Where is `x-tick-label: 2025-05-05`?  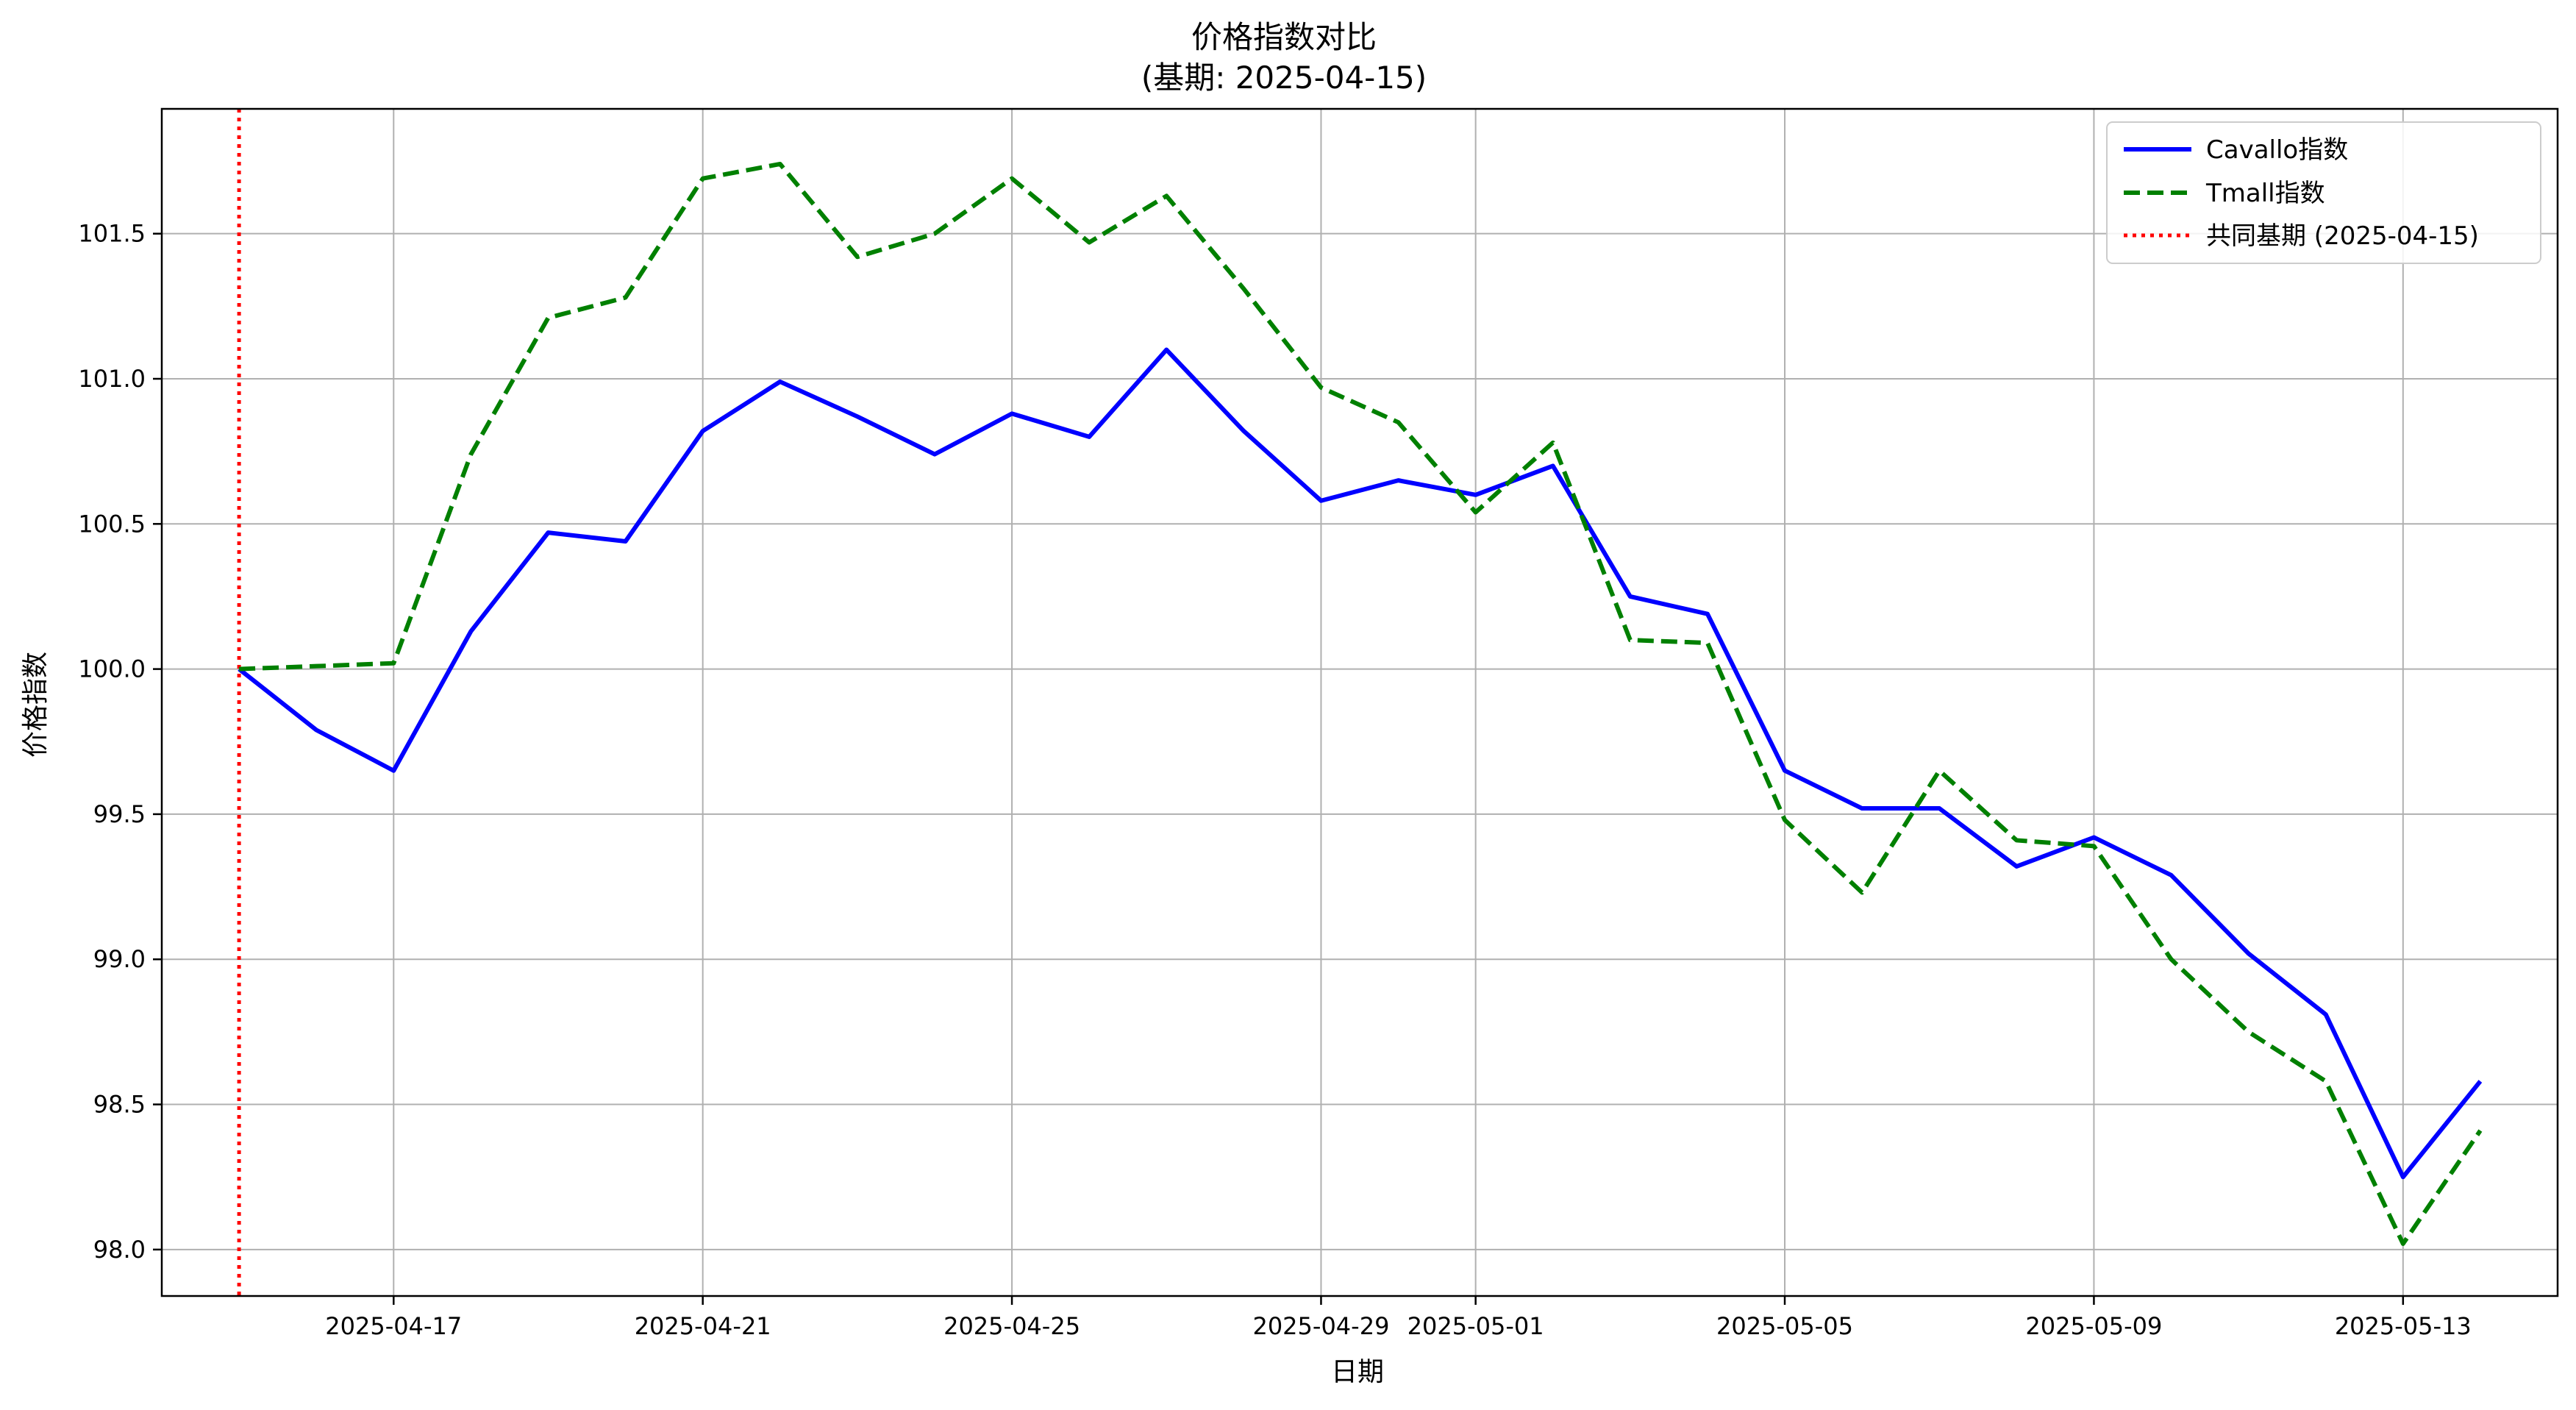
x-tick-label: 2025-05-05 is located at coordinates (1784, 1326).